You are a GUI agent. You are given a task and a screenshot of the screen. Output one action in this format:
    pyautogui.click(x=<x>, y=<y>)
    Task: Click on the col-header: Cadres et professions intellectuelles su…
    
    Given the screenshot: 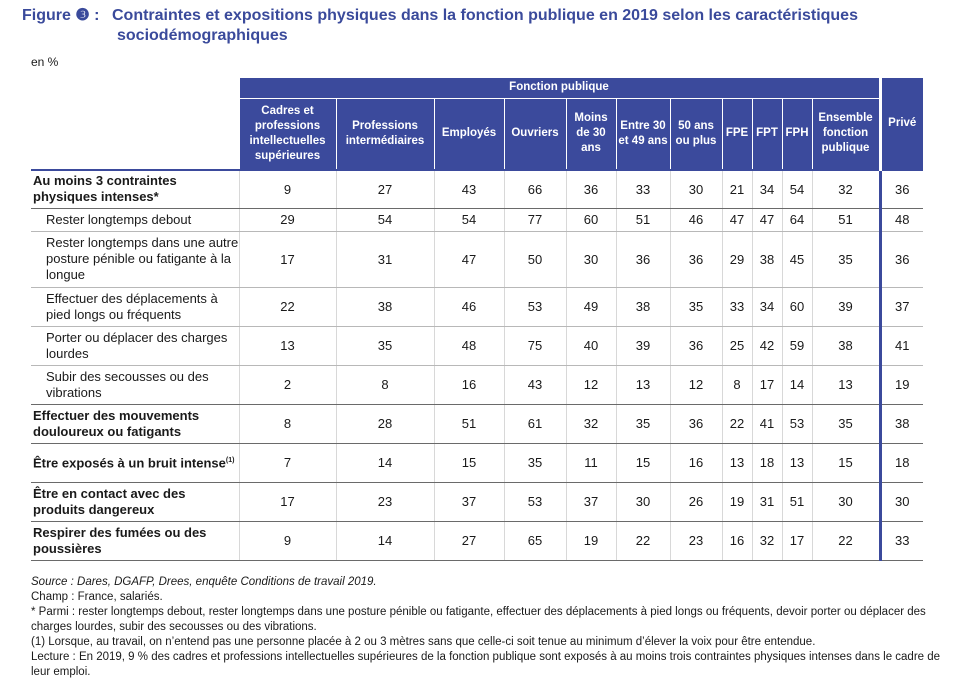 What is the action you would take?
    pyautogui.click(x=287, y=134)
    